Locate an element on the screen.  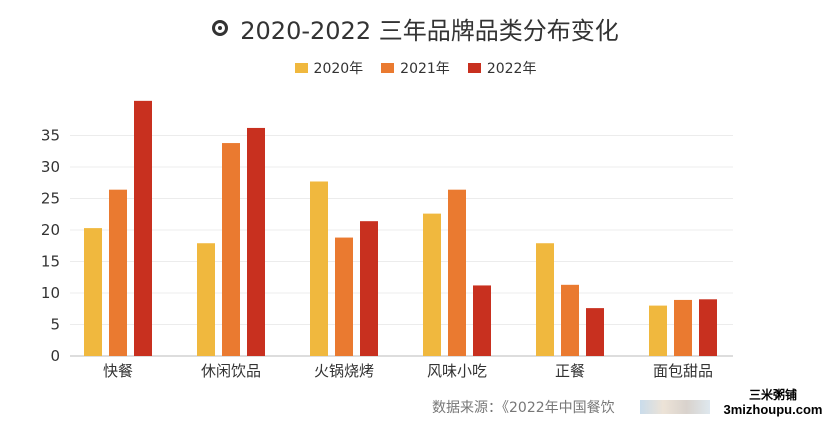
y-tick-label: 5 is located at coordinates (55, 325).